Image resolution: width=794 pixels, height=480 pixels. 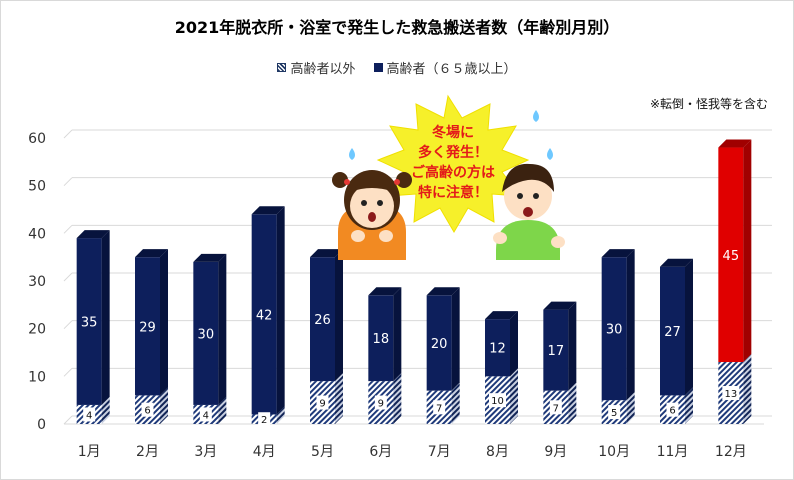 What do you see at coordinates (529, 211) in the screenshot?
I see `worried-boy-icon` at bounding box center [529, 211].